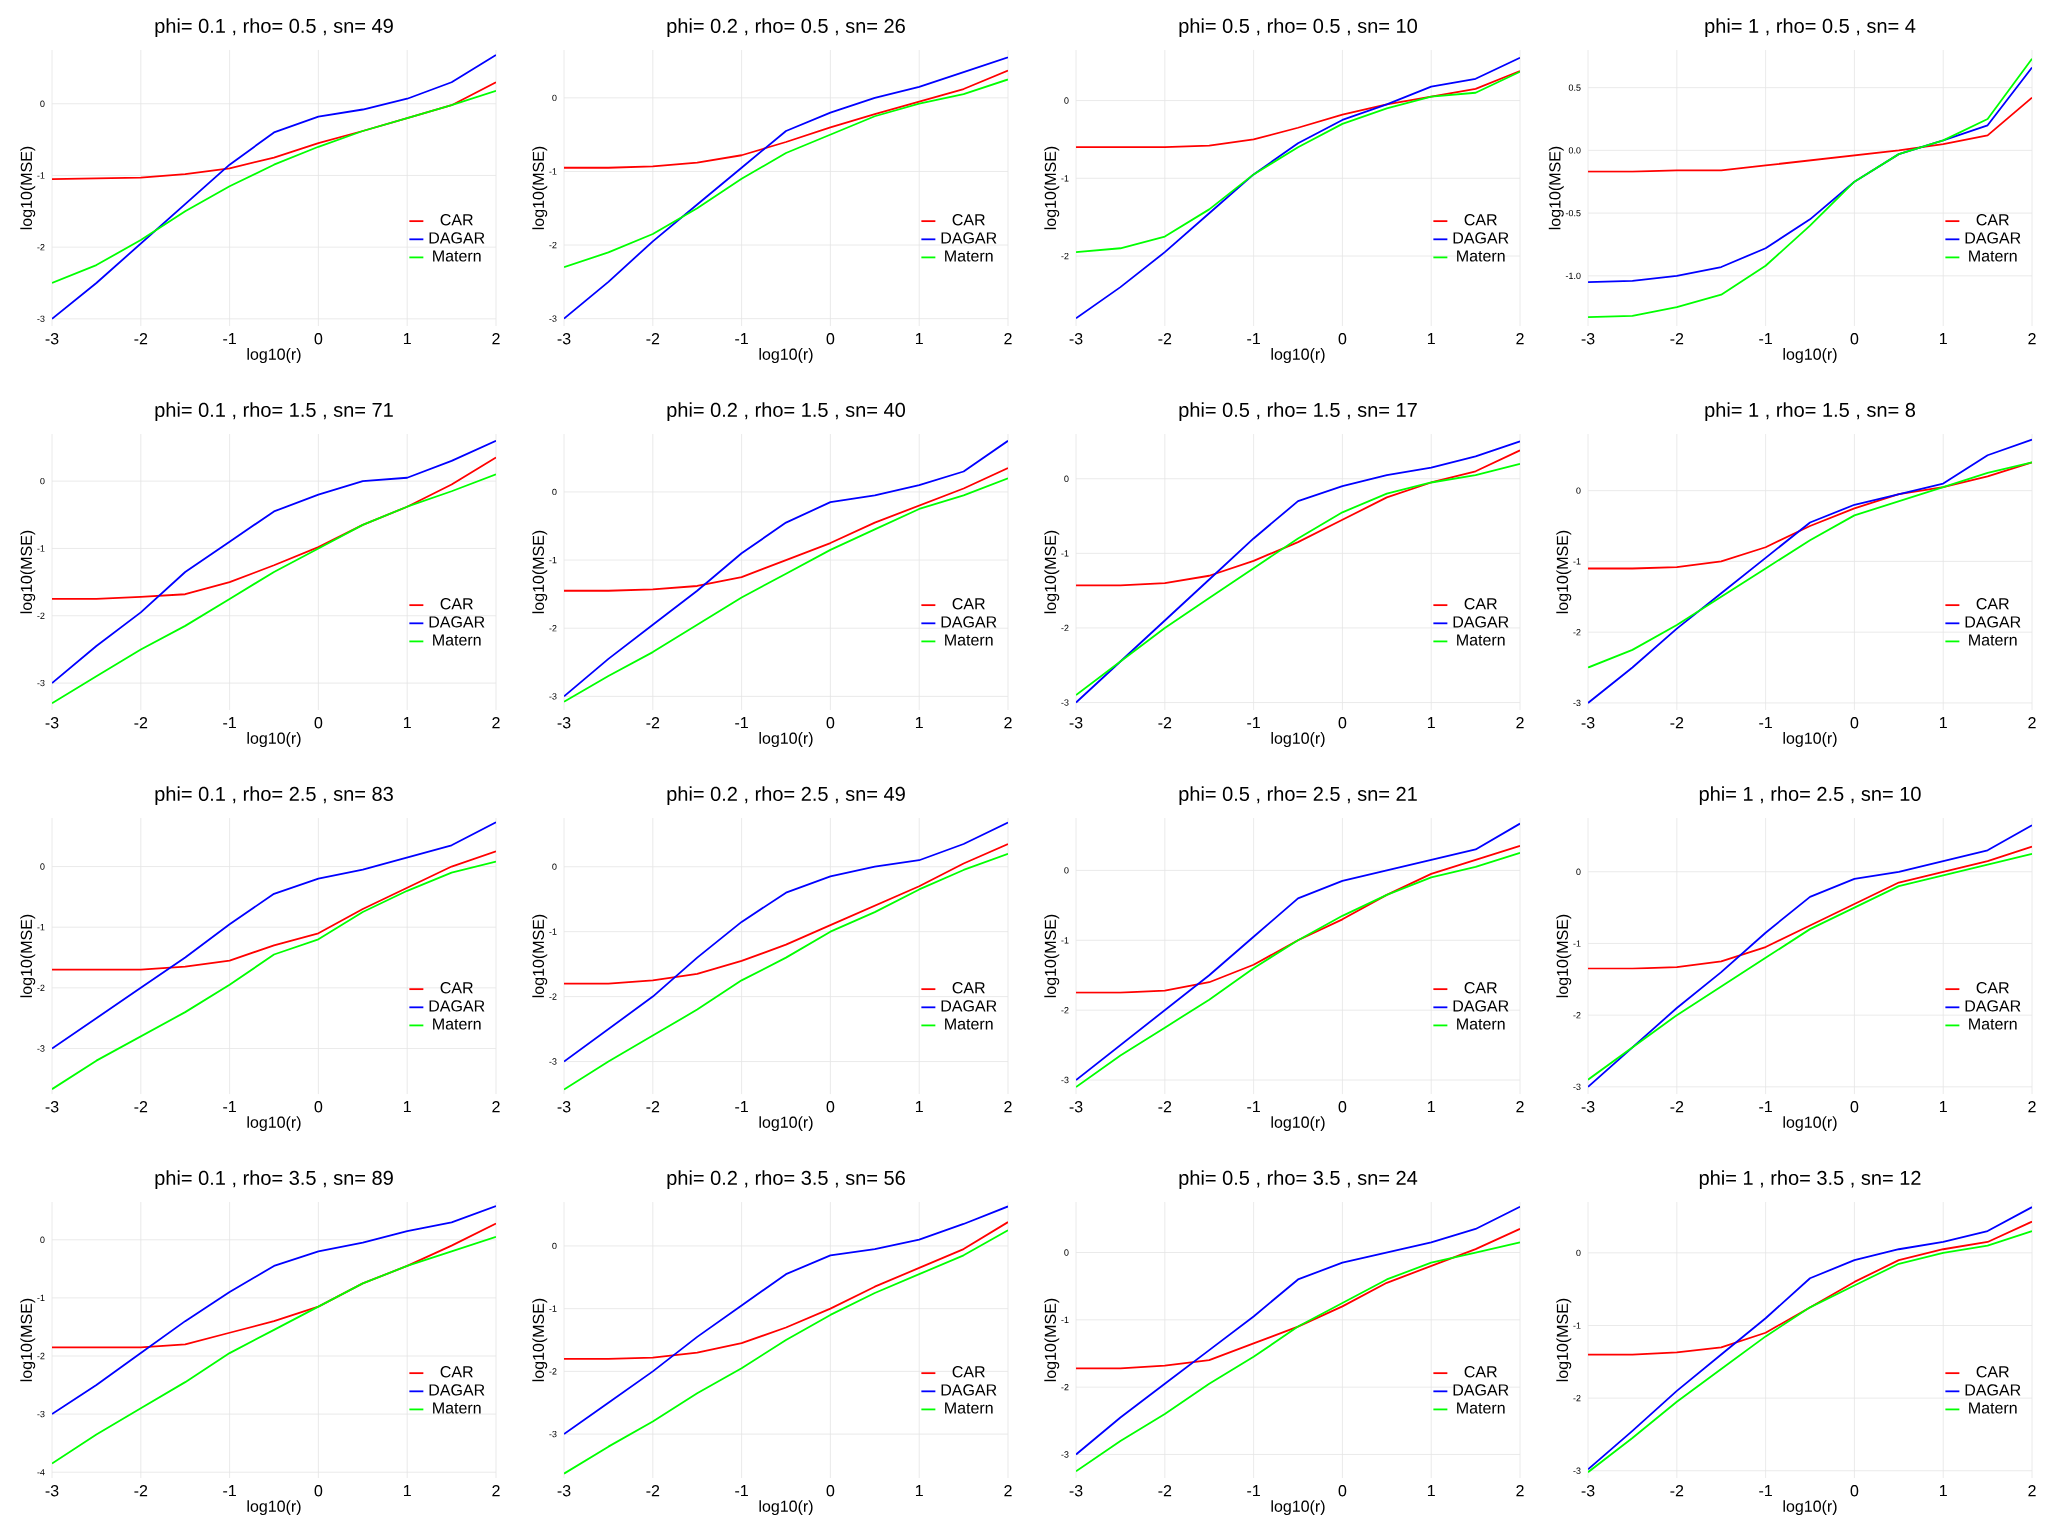  I want to click on chart-title: phi= 0.1 , rho= 1.5 , sn= 71, so click(274, 411).